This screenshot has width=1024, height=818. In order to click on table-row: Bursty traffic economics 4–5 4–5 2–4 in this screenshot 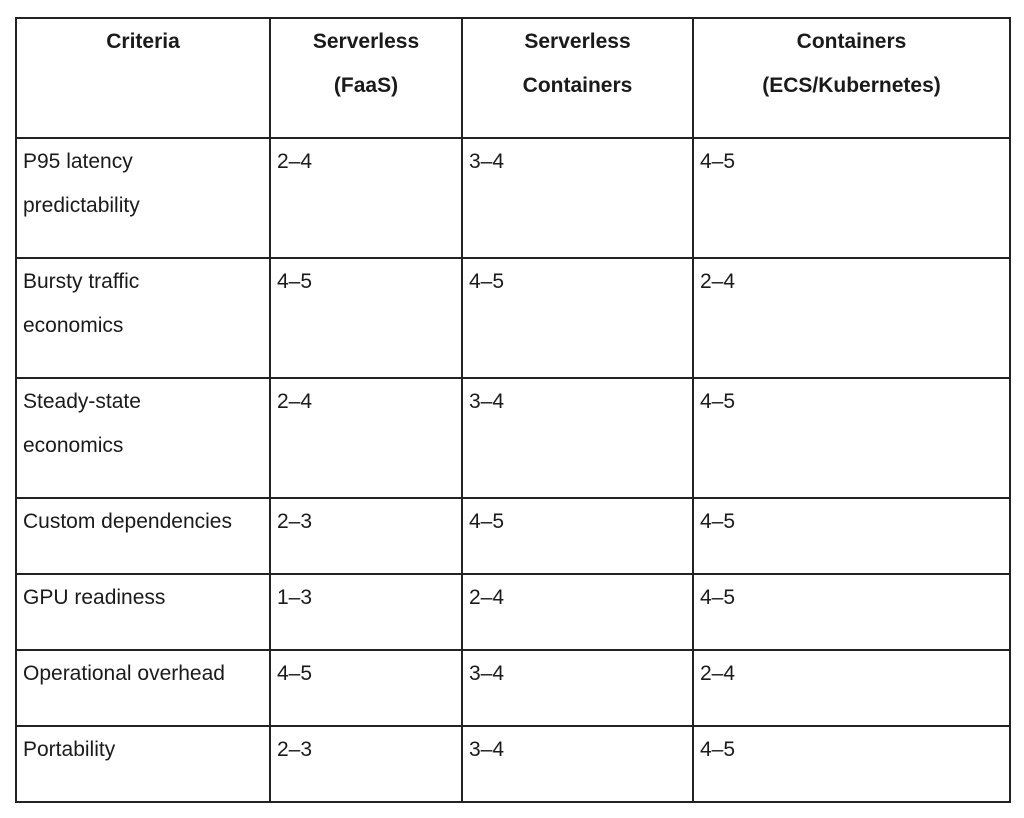, I will do `click(513, 318)`.